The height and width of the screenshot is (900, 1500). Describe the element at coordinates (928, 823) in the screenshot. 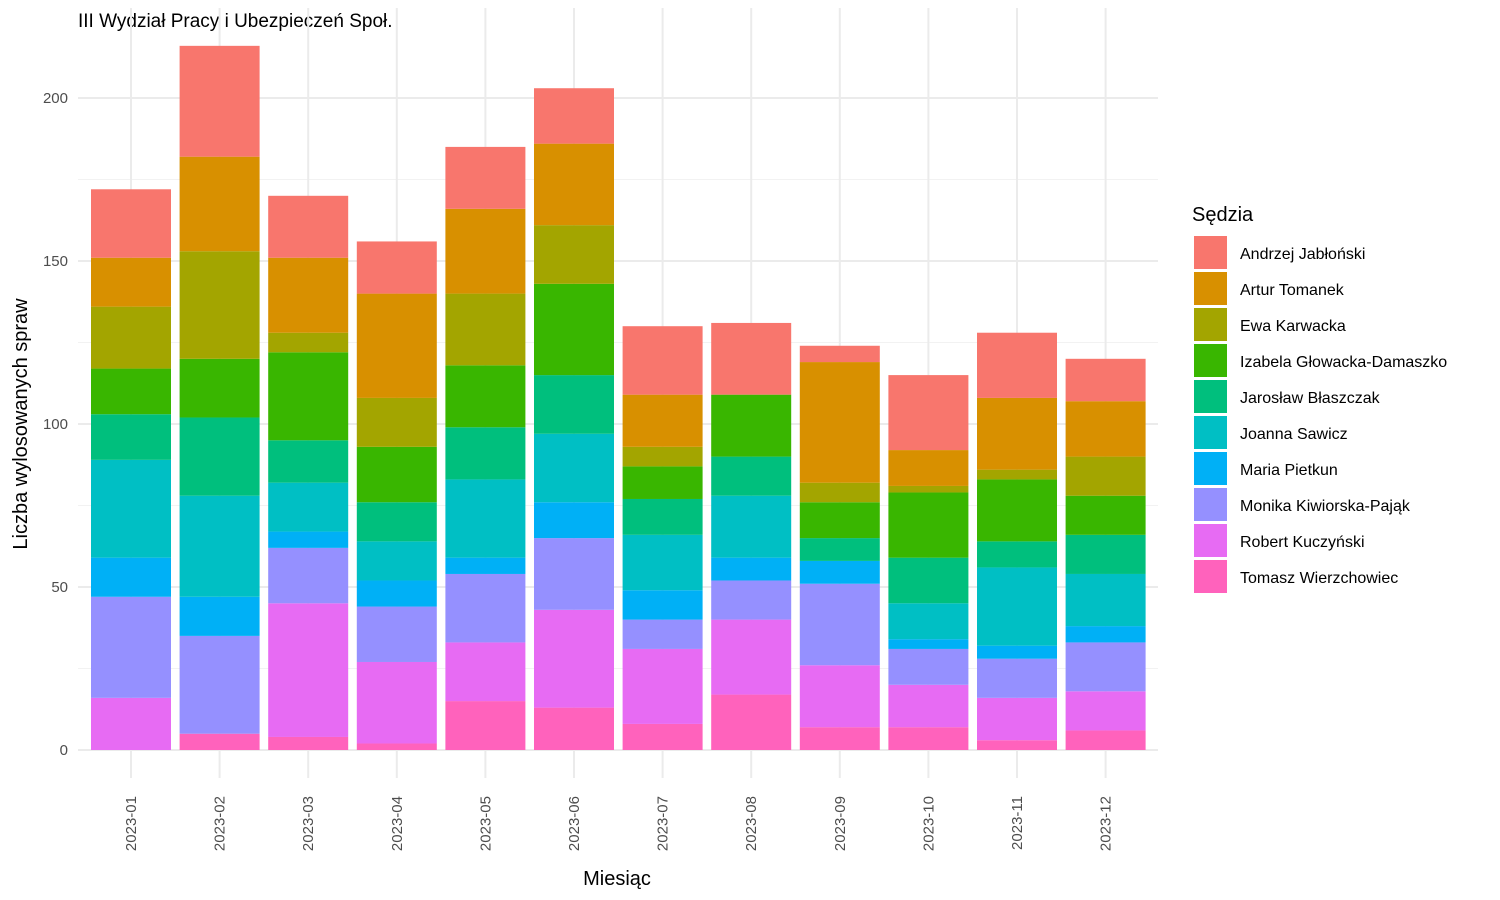

I see `x-tick-label: 2023-10` at that location.